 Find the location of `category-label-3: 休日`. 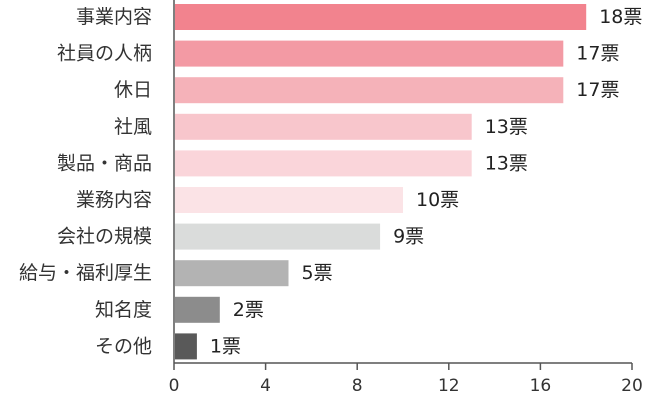

category-label-3: 休日 is located at coordinates (133, 90).